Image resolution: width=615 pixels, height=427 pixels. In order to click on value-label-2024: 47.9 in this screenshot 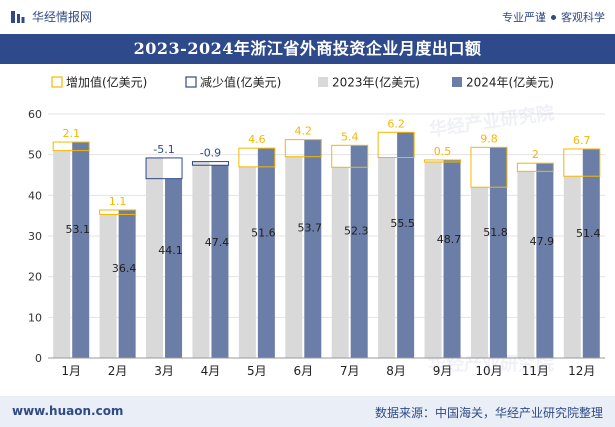, I will do `click(542, 241)`.